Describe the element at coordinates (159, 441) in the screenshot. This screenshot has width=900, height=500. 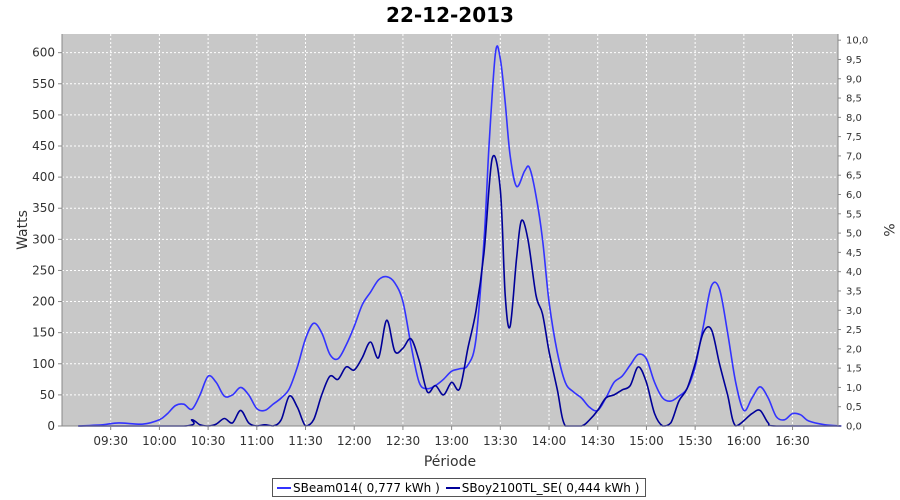
I see `x-tick-label: 10:00` at that location.